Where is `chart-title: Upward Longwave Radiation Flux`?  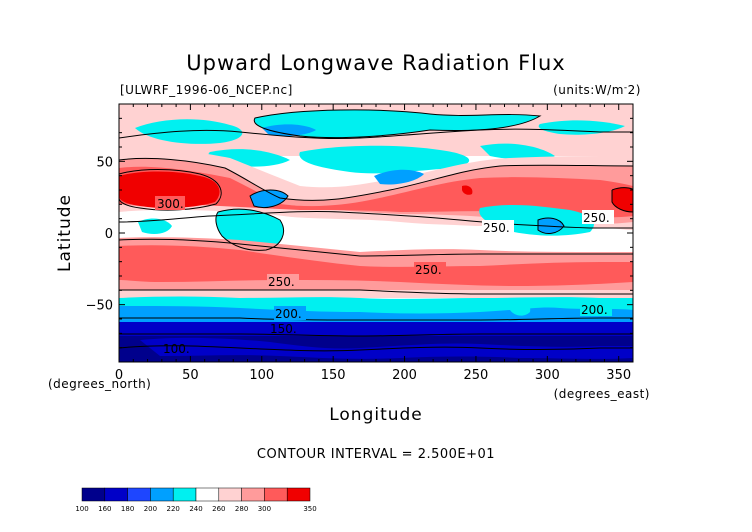
chart-title: Upward Longwave Radiation Flux is located at coordinates (375, 63).